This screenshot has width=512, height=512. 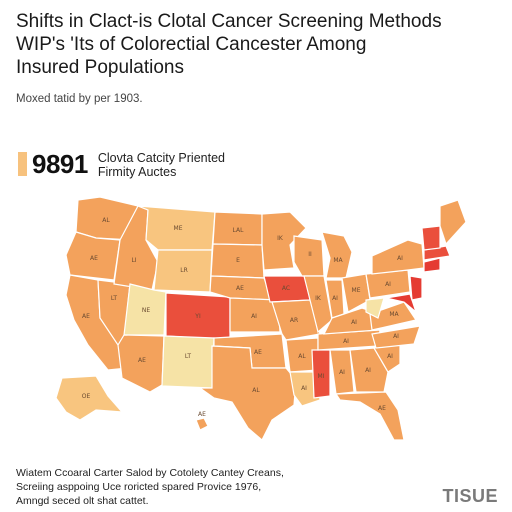 I want to click on state-al, so click(x=342, y=372).